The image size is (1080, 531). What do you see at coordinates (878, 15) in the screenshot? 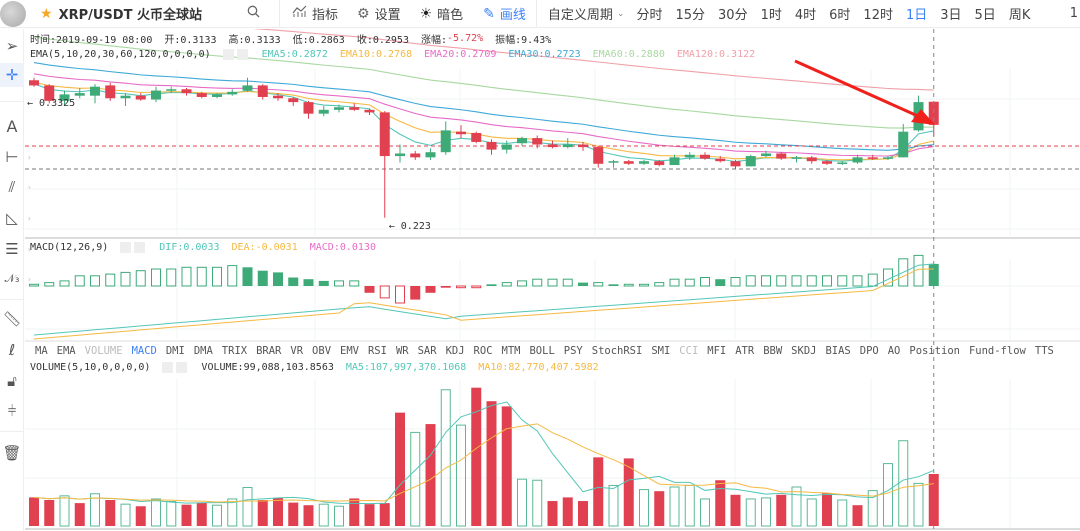
I see `period-6: 12时` at bounding box center [878, 15].